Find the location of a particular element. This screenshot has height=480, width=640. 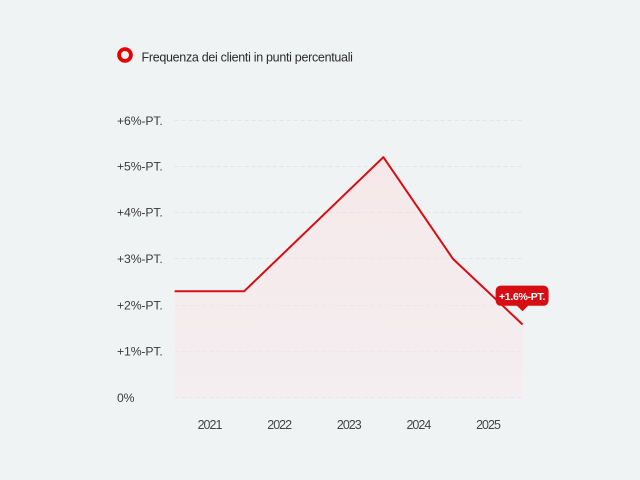

svg-text: +1%-PT. is located at coordinates (140, 352).